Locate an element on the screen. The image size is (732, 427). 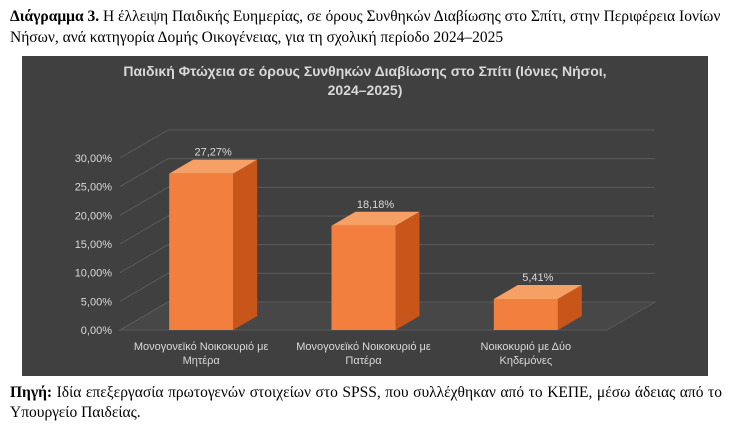
category-label: Μητέρα is located at coordinates (202, 361).